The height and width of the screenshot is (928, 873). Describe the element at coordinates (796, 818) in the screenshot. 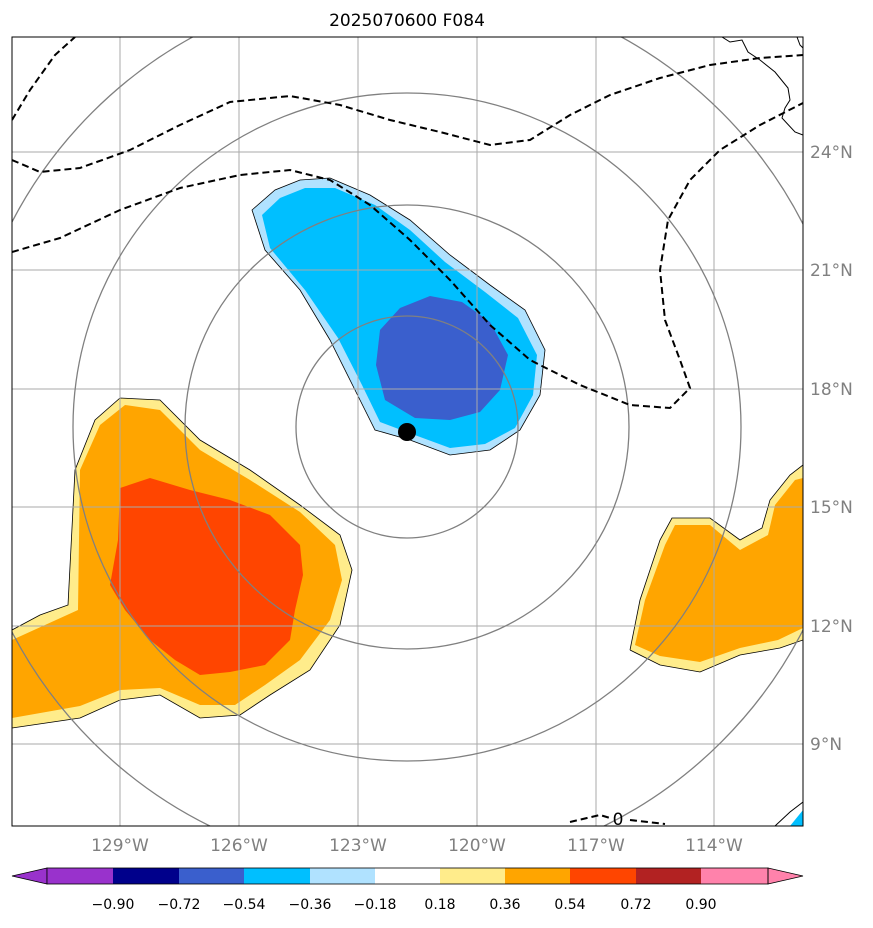

I see `negative-anomaly-corner` at that location.